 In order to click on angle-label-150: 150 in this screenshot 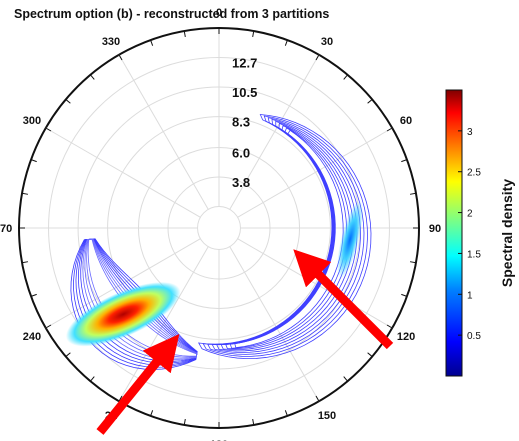, I will do `click(327, 416)`.